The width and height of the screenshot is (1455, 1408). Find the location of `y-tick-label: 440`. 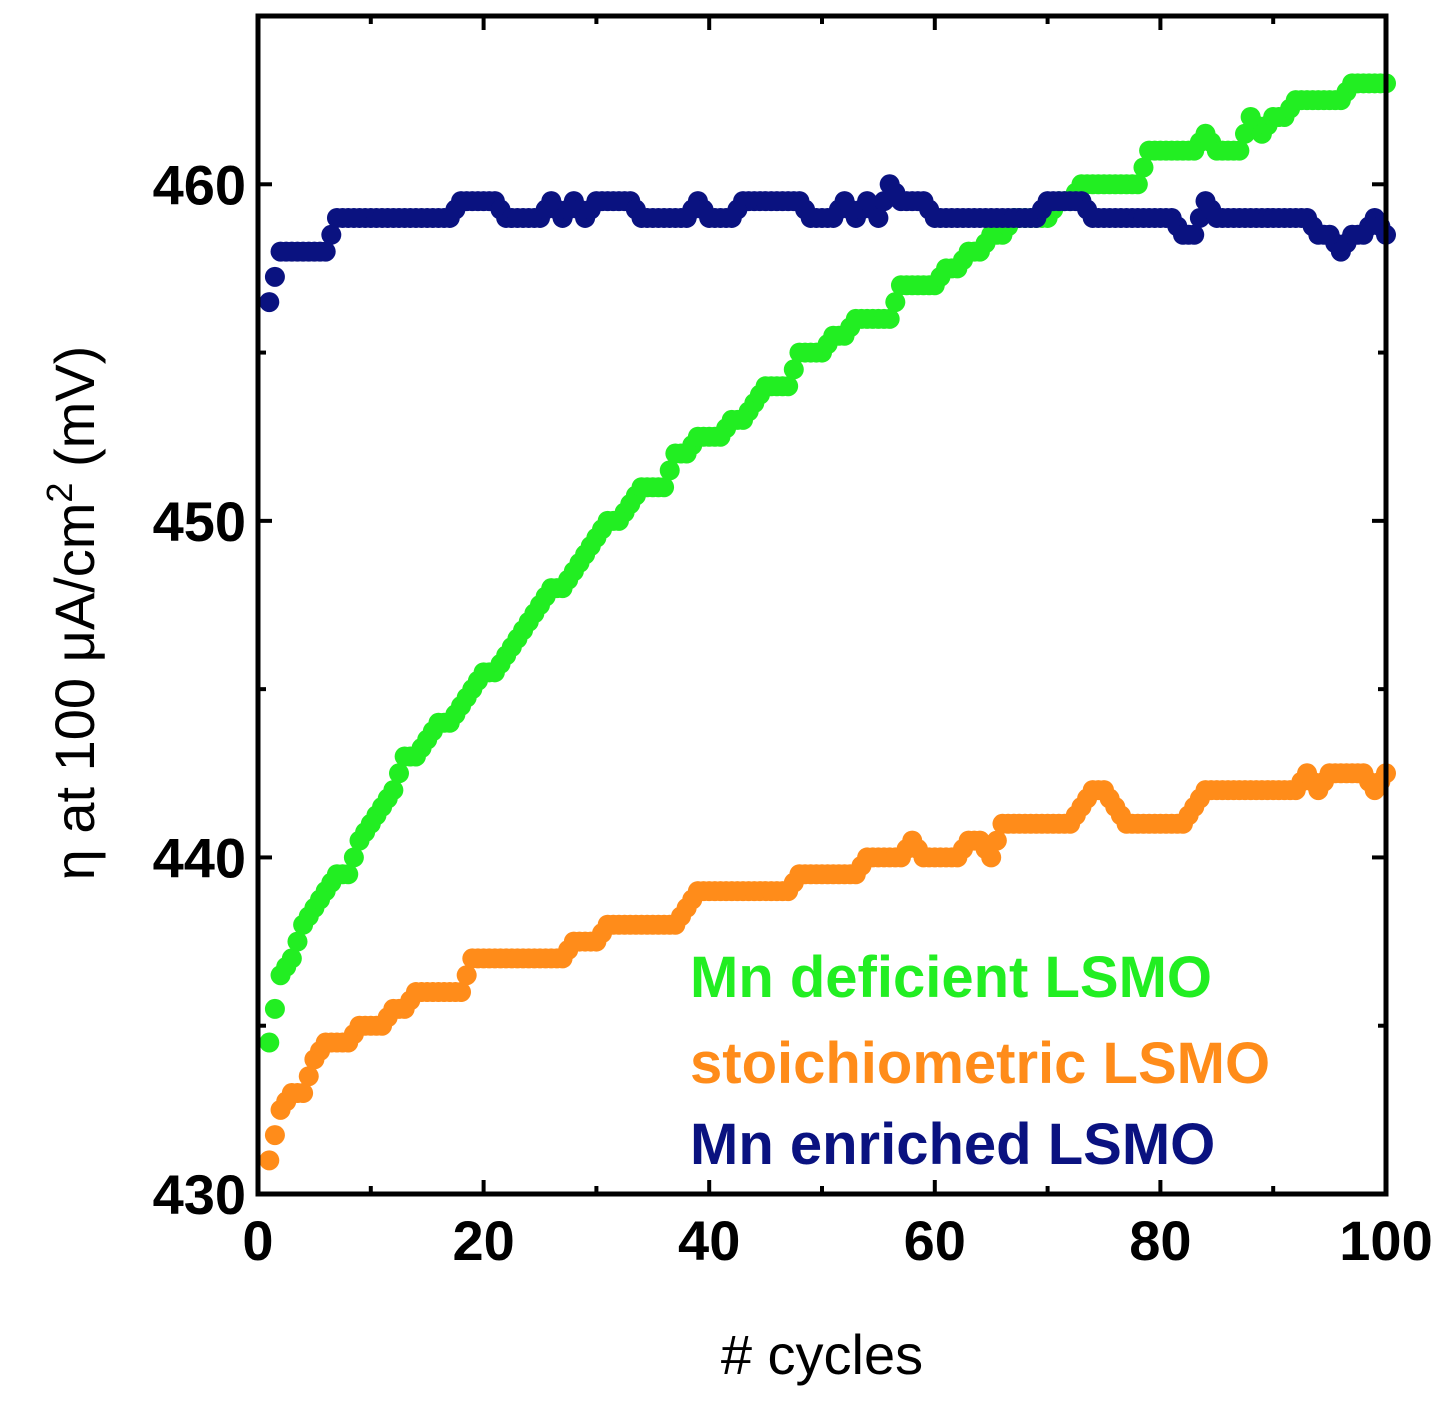

y-tick-label: 440 is located at coordinates (199, 857).